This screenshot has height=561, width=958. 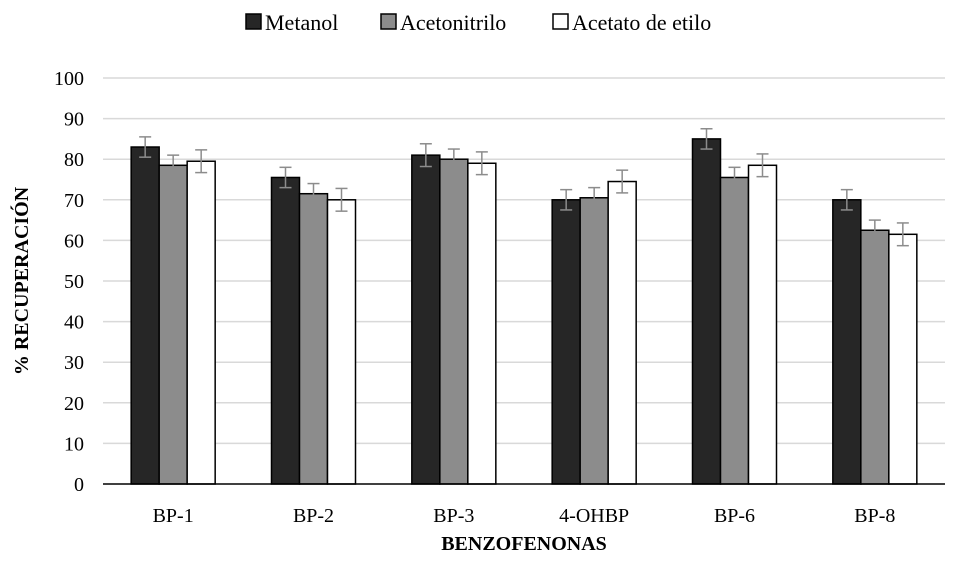 What do you see at coordinates (74, 282) in the screenshot?
I see `y-tick-label: 50` at bounding box center [74, 282].